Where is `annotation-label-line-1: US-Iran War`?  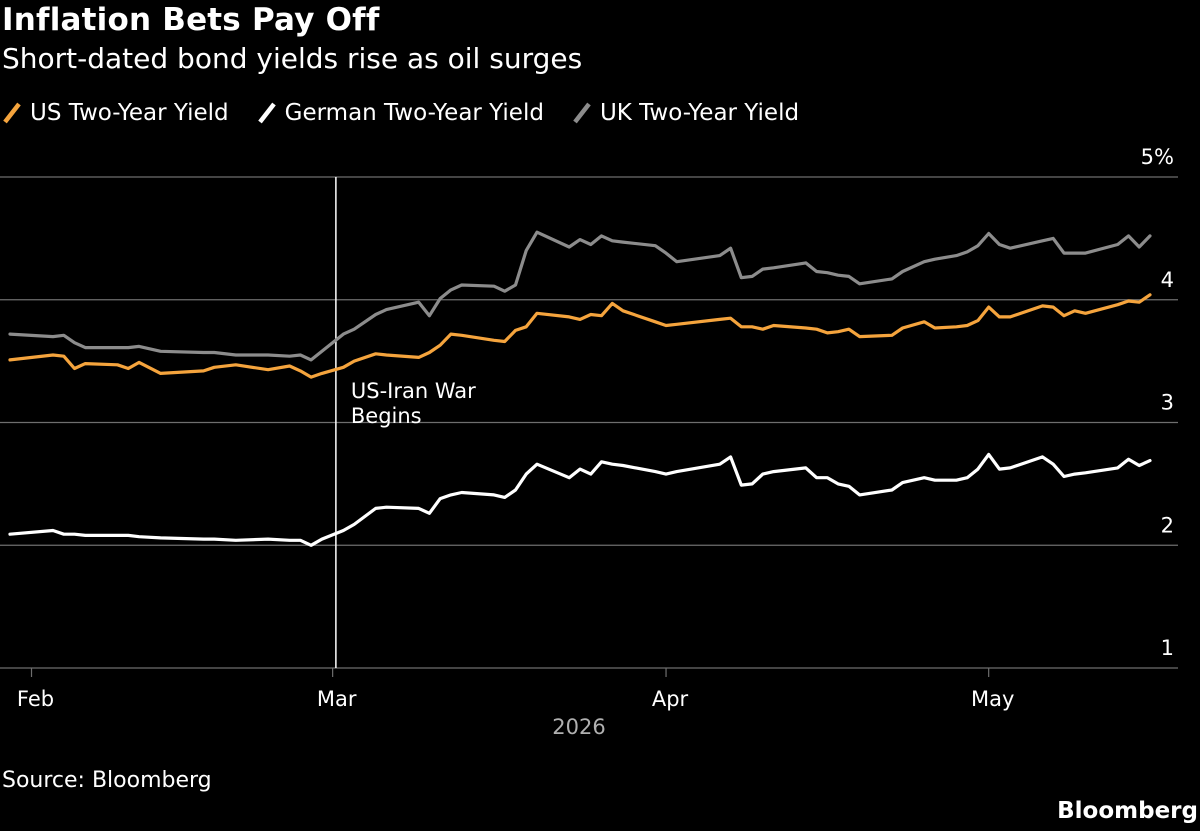 annotation-label-line-1: US-Iran War is located at coordinates (413, 391).